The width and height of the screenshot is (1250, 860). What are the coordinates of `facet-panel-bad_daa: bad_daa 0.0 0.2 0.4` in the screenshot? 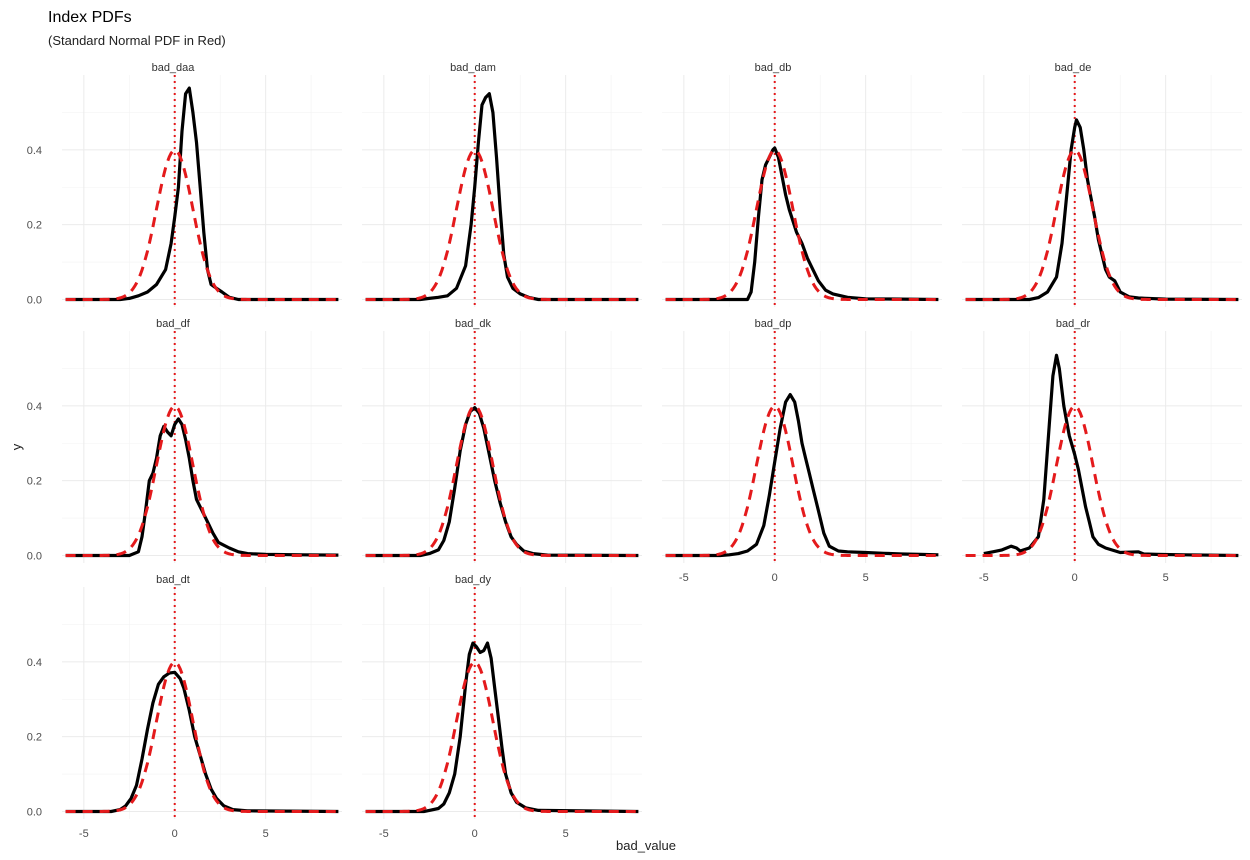 It's located at (184, 184).